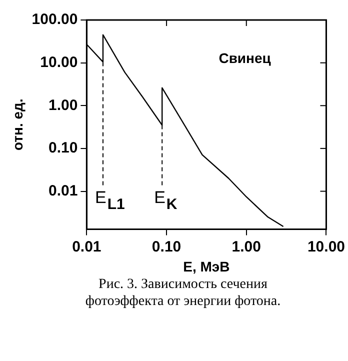 Image resolution: width=348 pixels, height=361 pixels. What do you see at coordinates (87, 247) in the screenshot?
I see `x-tick-label: 0.01` at bounding box center [87, 247].